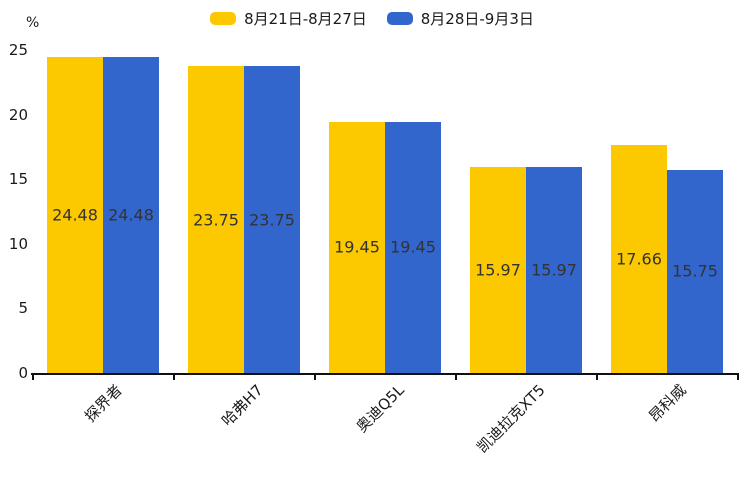 This screenshot has width=744, height=496. I want to click on bar-s1-c1: 24.48, so click(75, 214).